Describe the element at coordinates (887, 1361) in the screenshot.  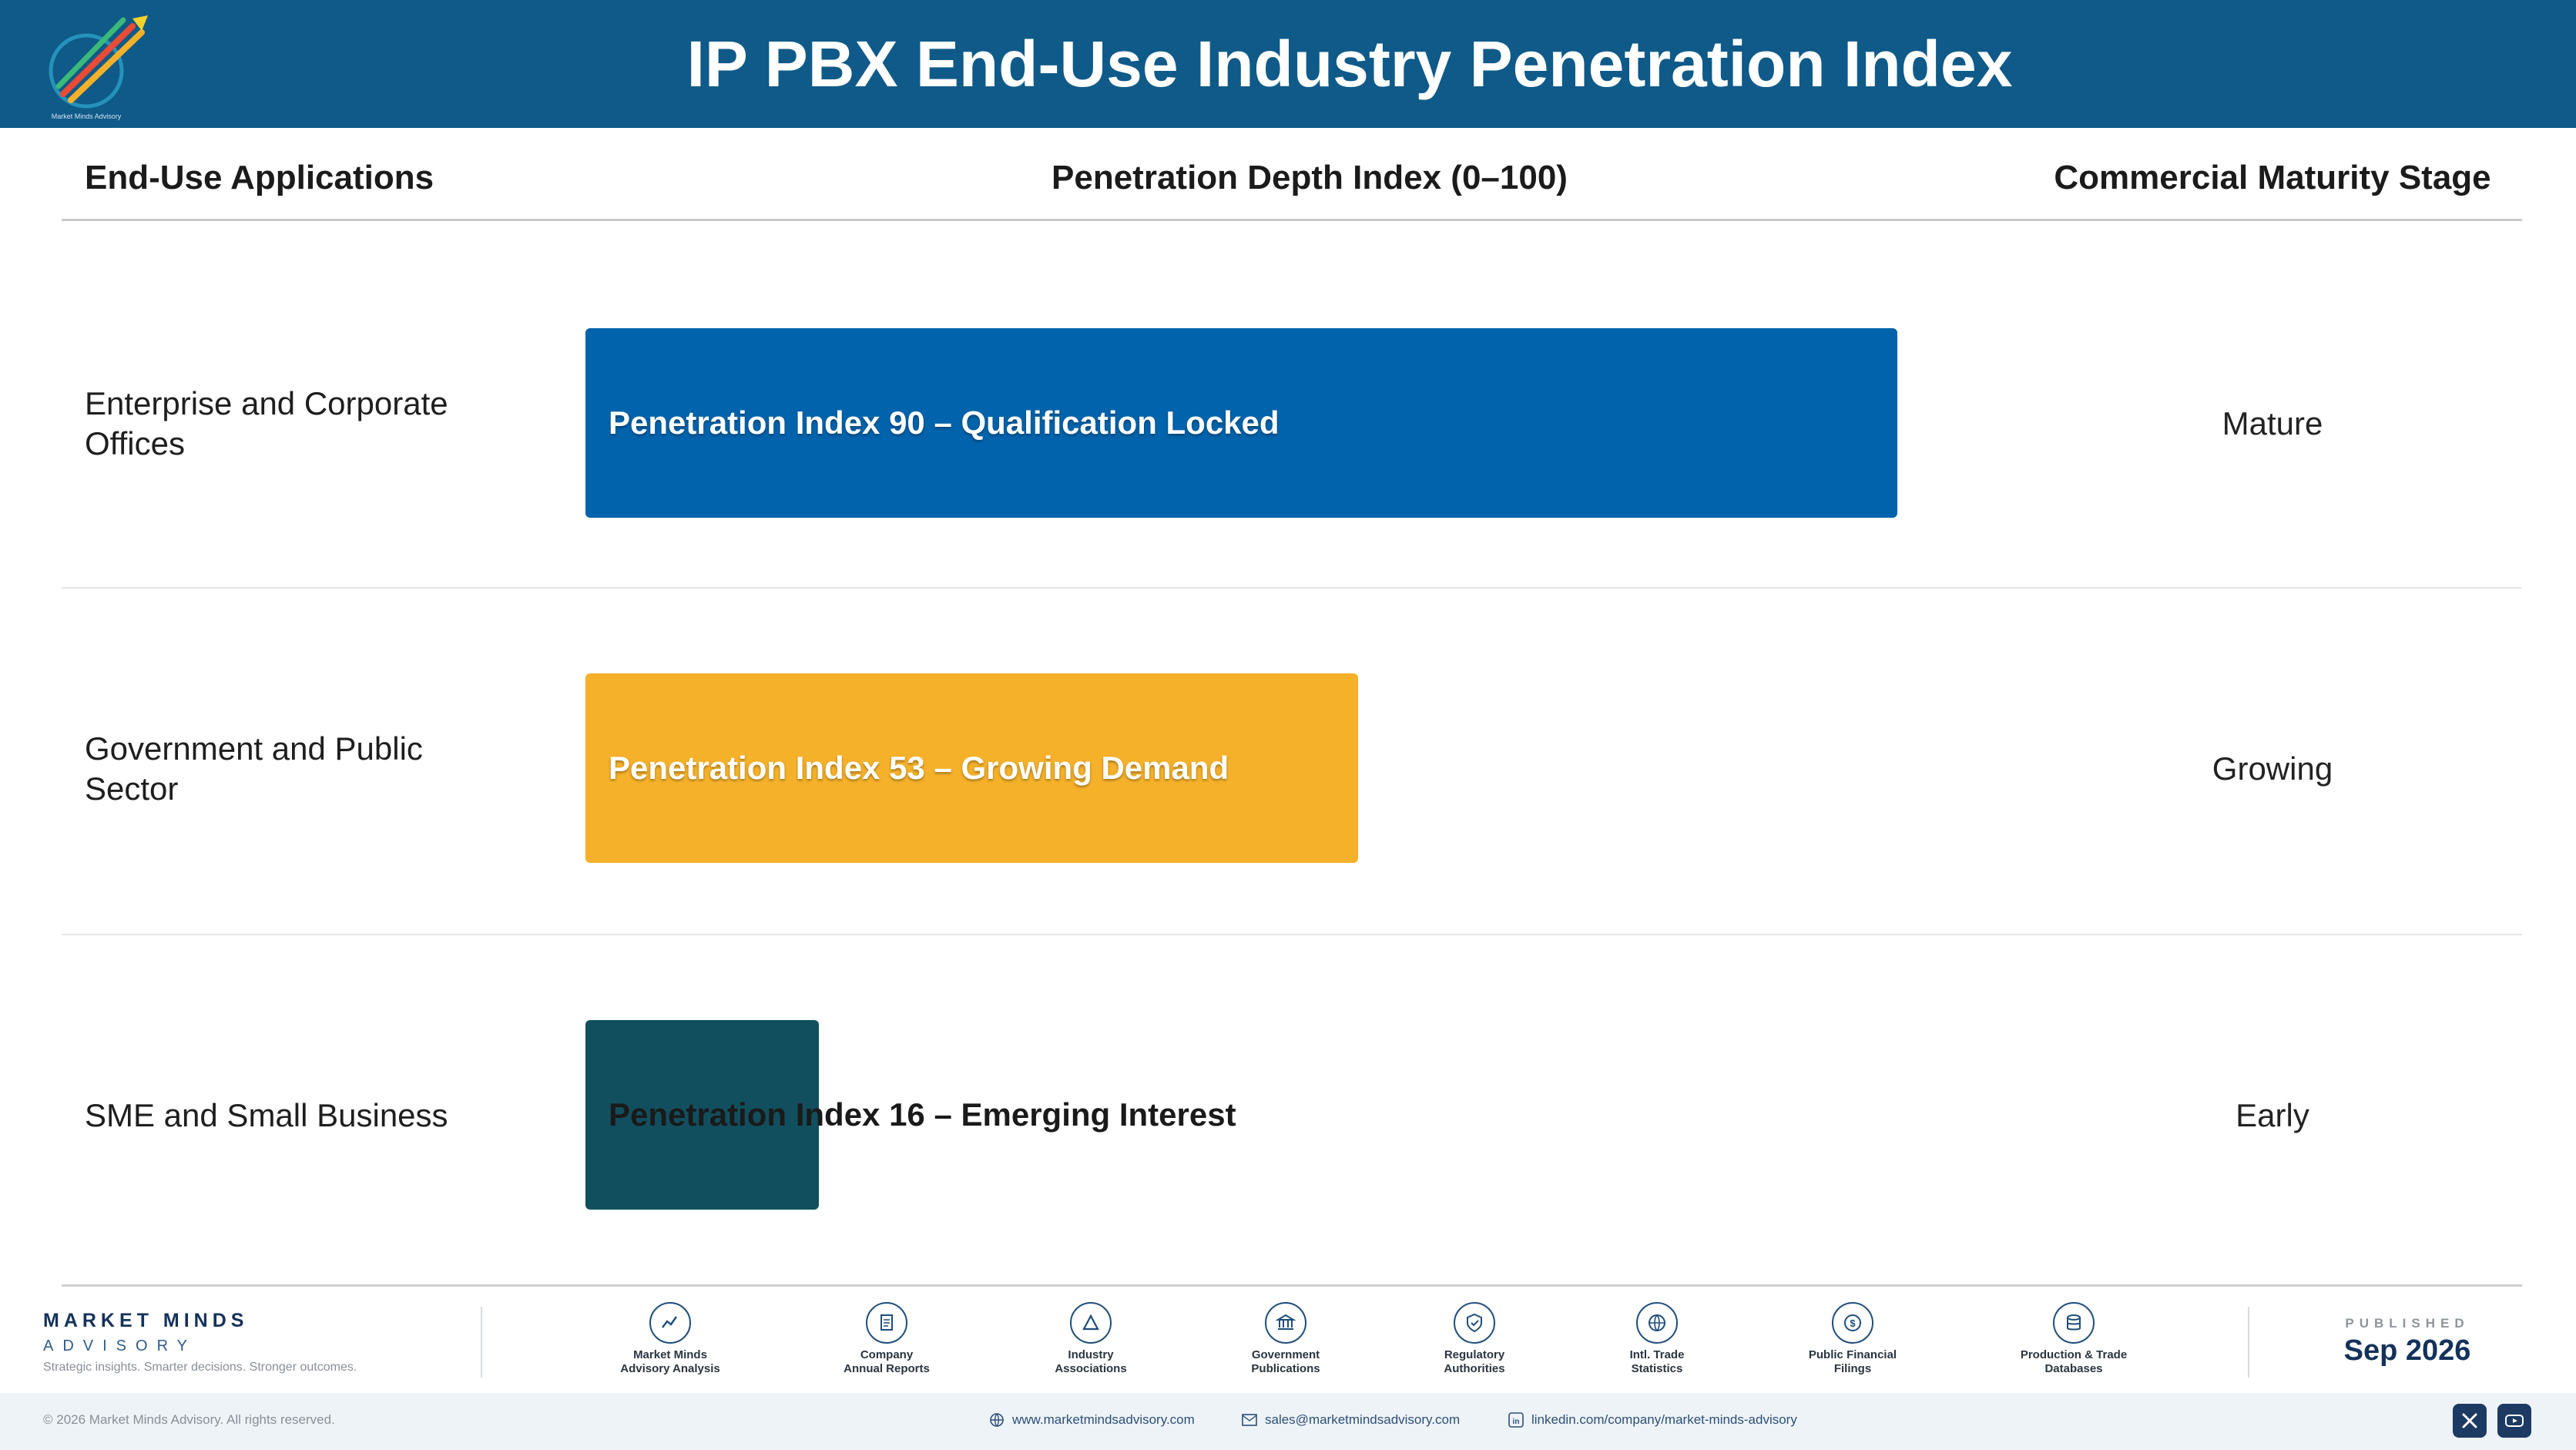
I see `source-label: Company Annual Reports` at that location.